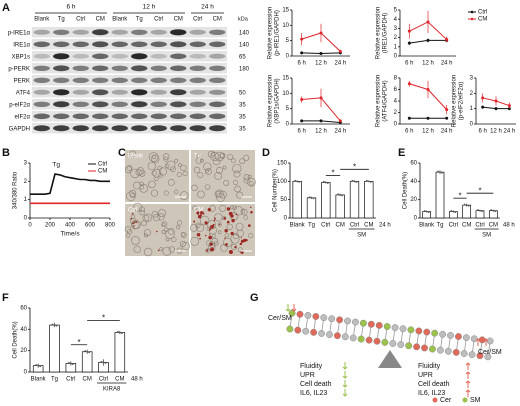  What do you see at coordinates (136, 157) in the screenshot?
I see `micrograph-label: Blank` at bounding box center [136, 157].